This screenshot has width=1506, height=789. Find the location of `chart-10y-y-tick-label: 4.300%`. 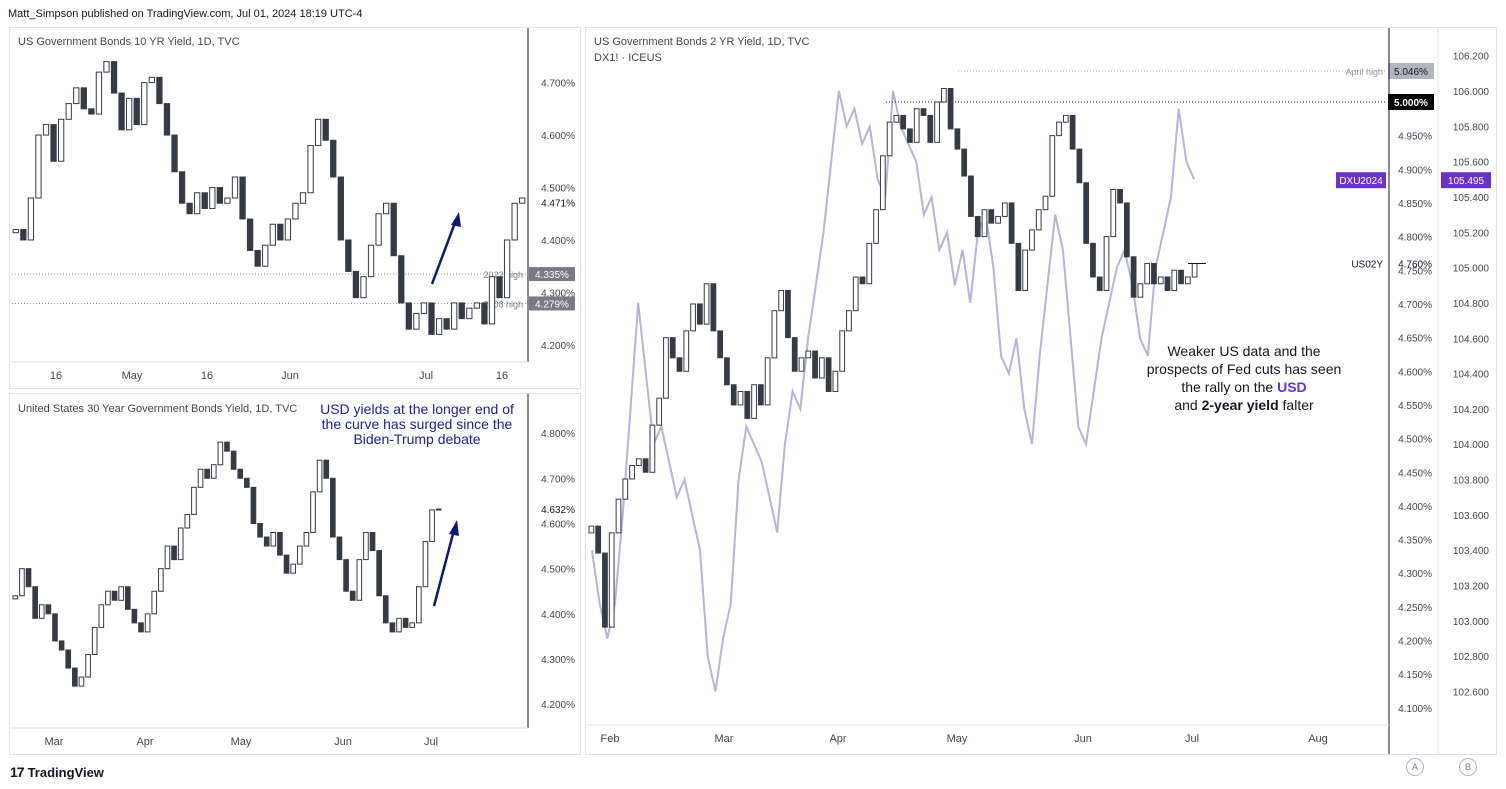

chart-10y-y-tick-label: 4.300% is located at coordinates (558, 293).